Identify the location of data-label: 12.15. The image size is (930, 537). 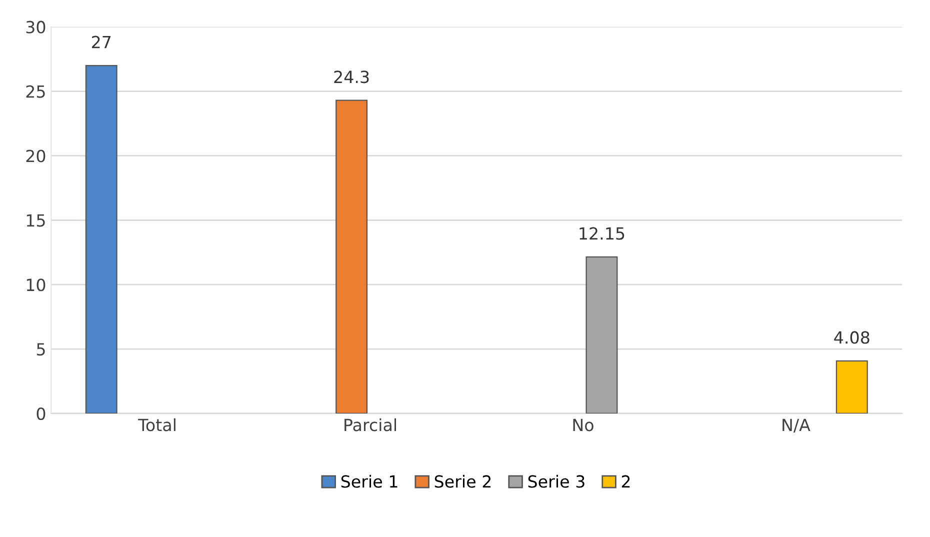
(602, 233).